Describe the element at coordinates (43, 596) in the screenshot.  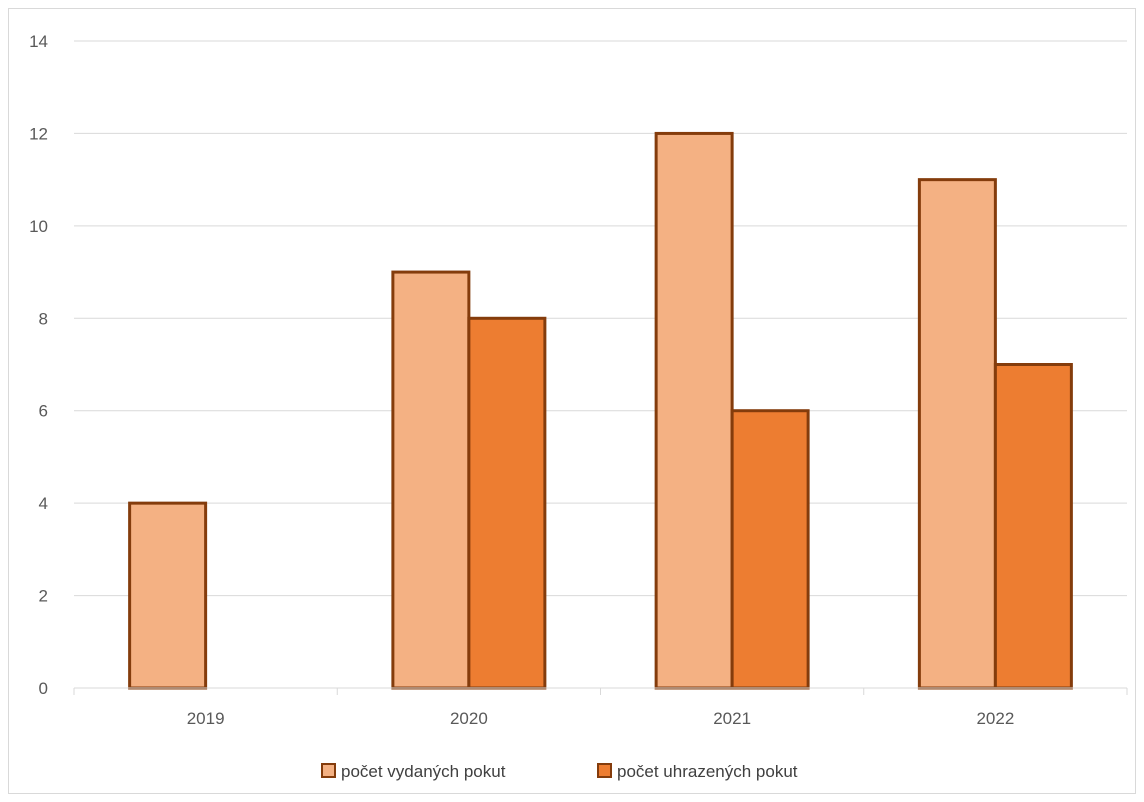
I see `y-tick-label: 2` at that location.